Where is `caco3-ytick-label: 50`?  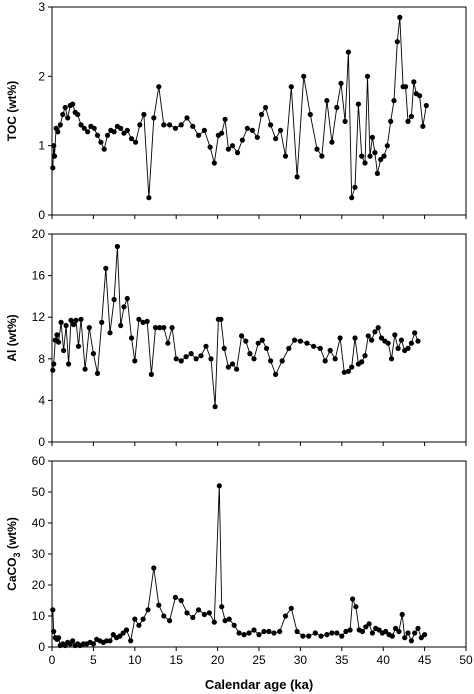 caco3-ytick-label: 50 is located at coordinates (39, 492).